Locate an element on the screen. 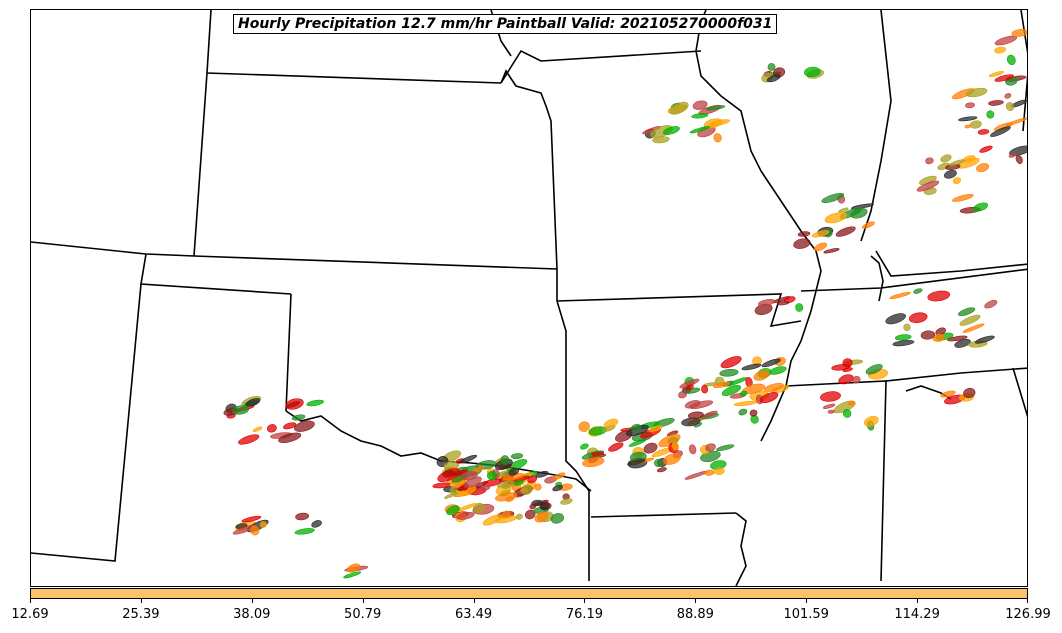  border-tn-north is located at coordinates (913, 280).